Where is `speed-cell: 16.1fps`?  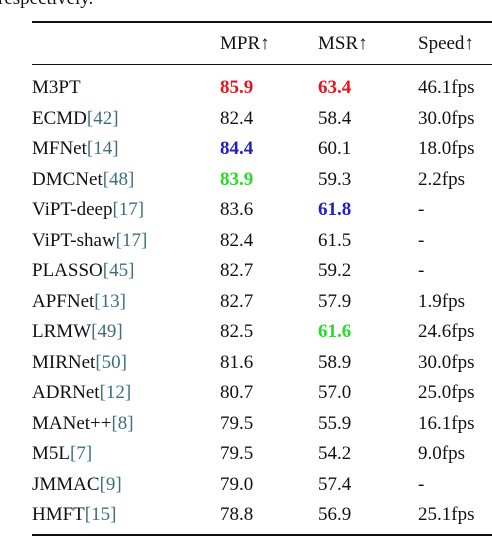 speed-cell: 16.1fps is located at coordinates (446, 423).